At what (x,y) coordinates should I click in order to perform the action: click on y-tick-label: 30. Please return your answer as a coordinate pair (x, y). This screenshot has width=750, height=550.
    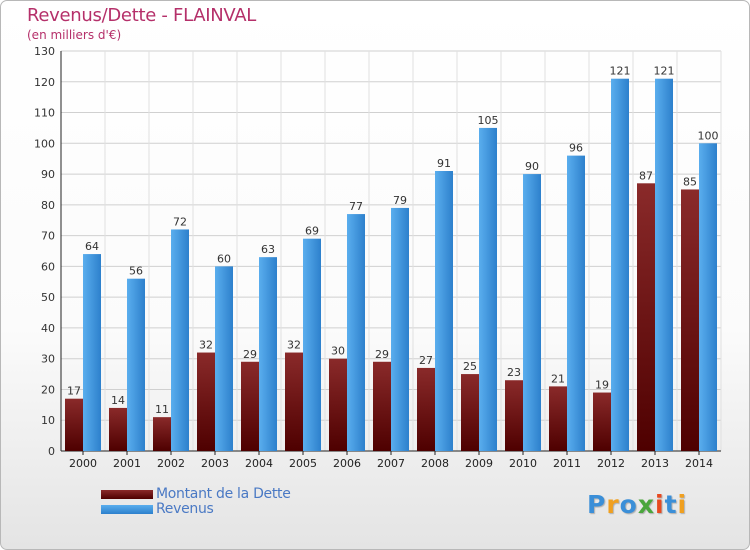
    Looking at the image, I should click on (48, 359).